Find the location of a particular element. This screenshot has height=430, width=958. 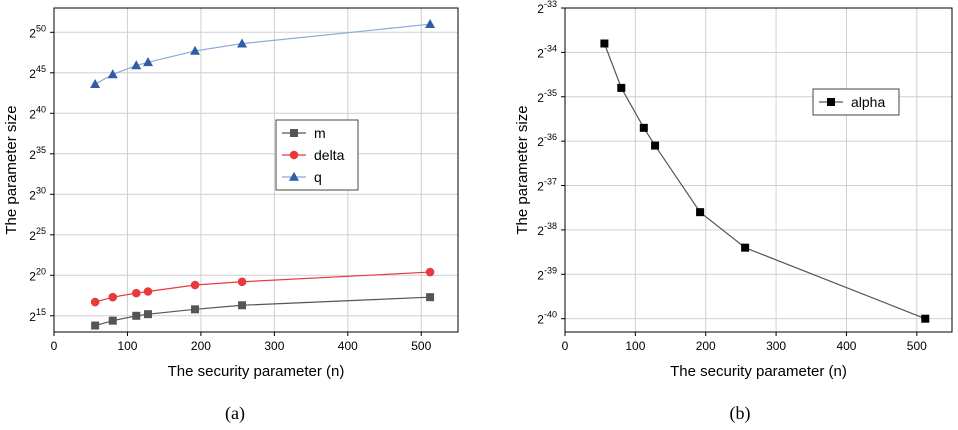

y-tick-label: 2-34 is located at coordinates (547, 51).